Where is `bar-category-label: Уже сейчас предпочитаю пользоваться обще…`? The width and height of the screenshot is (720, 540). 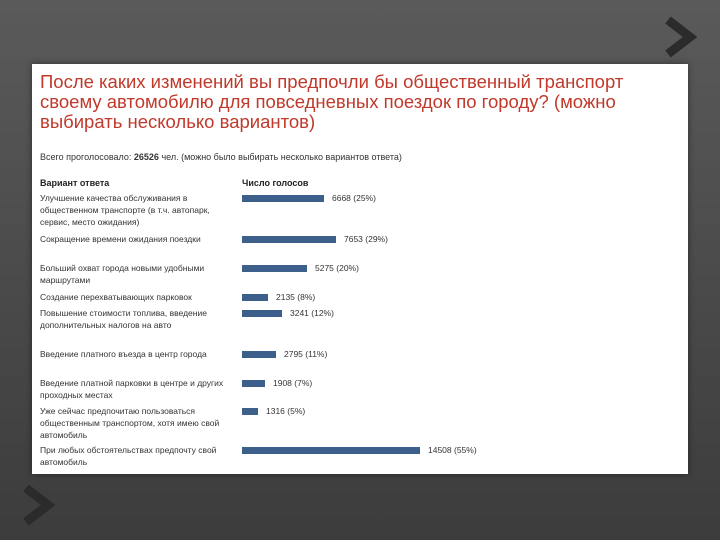
bar-category-label: Уже сейчас предпочитаю пользоваться обще… is located at coordinates (130, 423).